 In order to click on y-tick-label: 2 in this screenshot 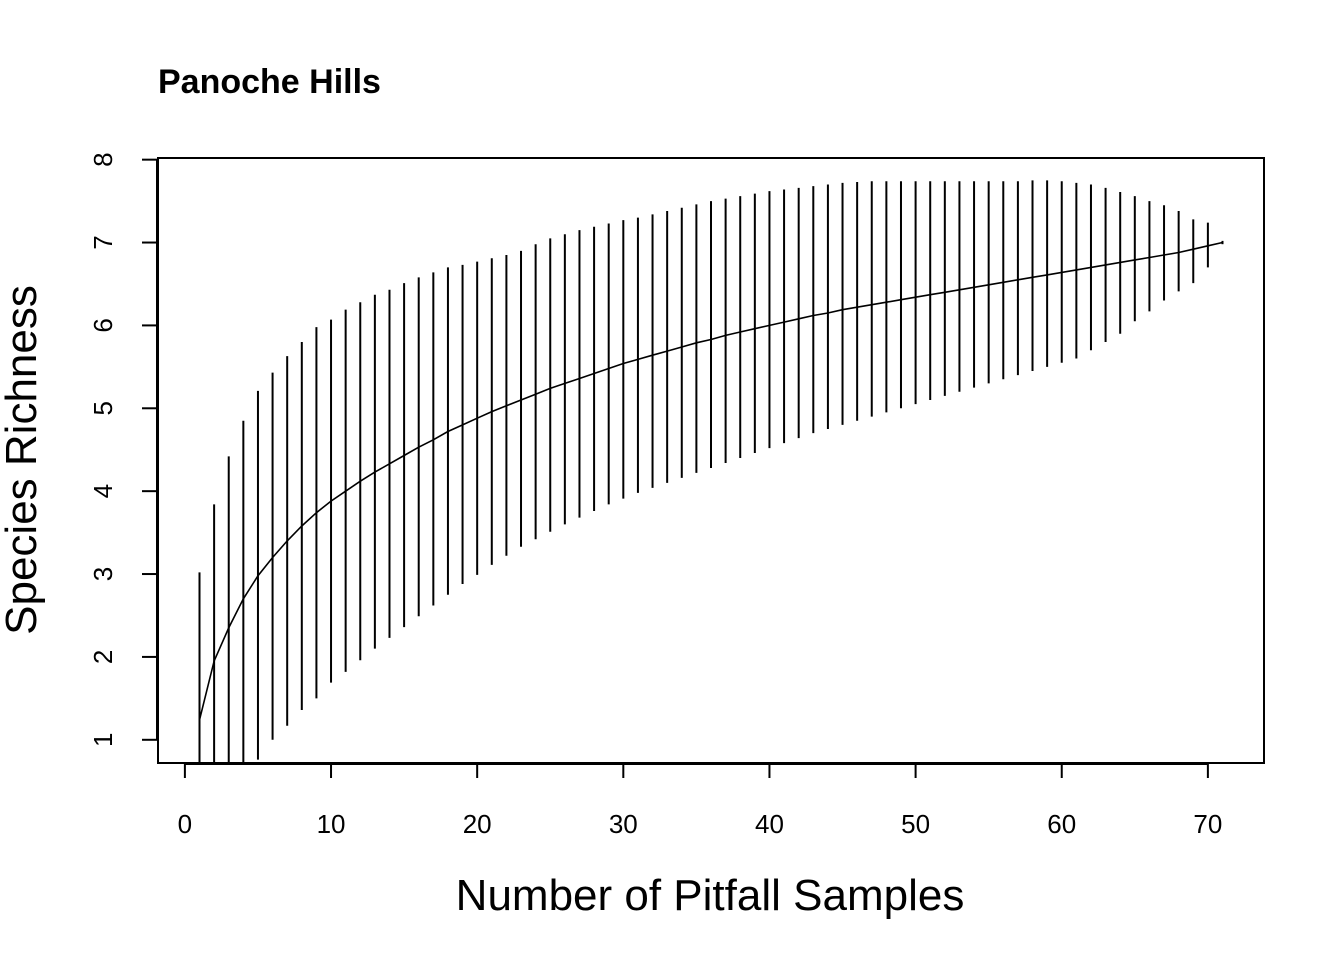, I will do `click(103, 657)`.